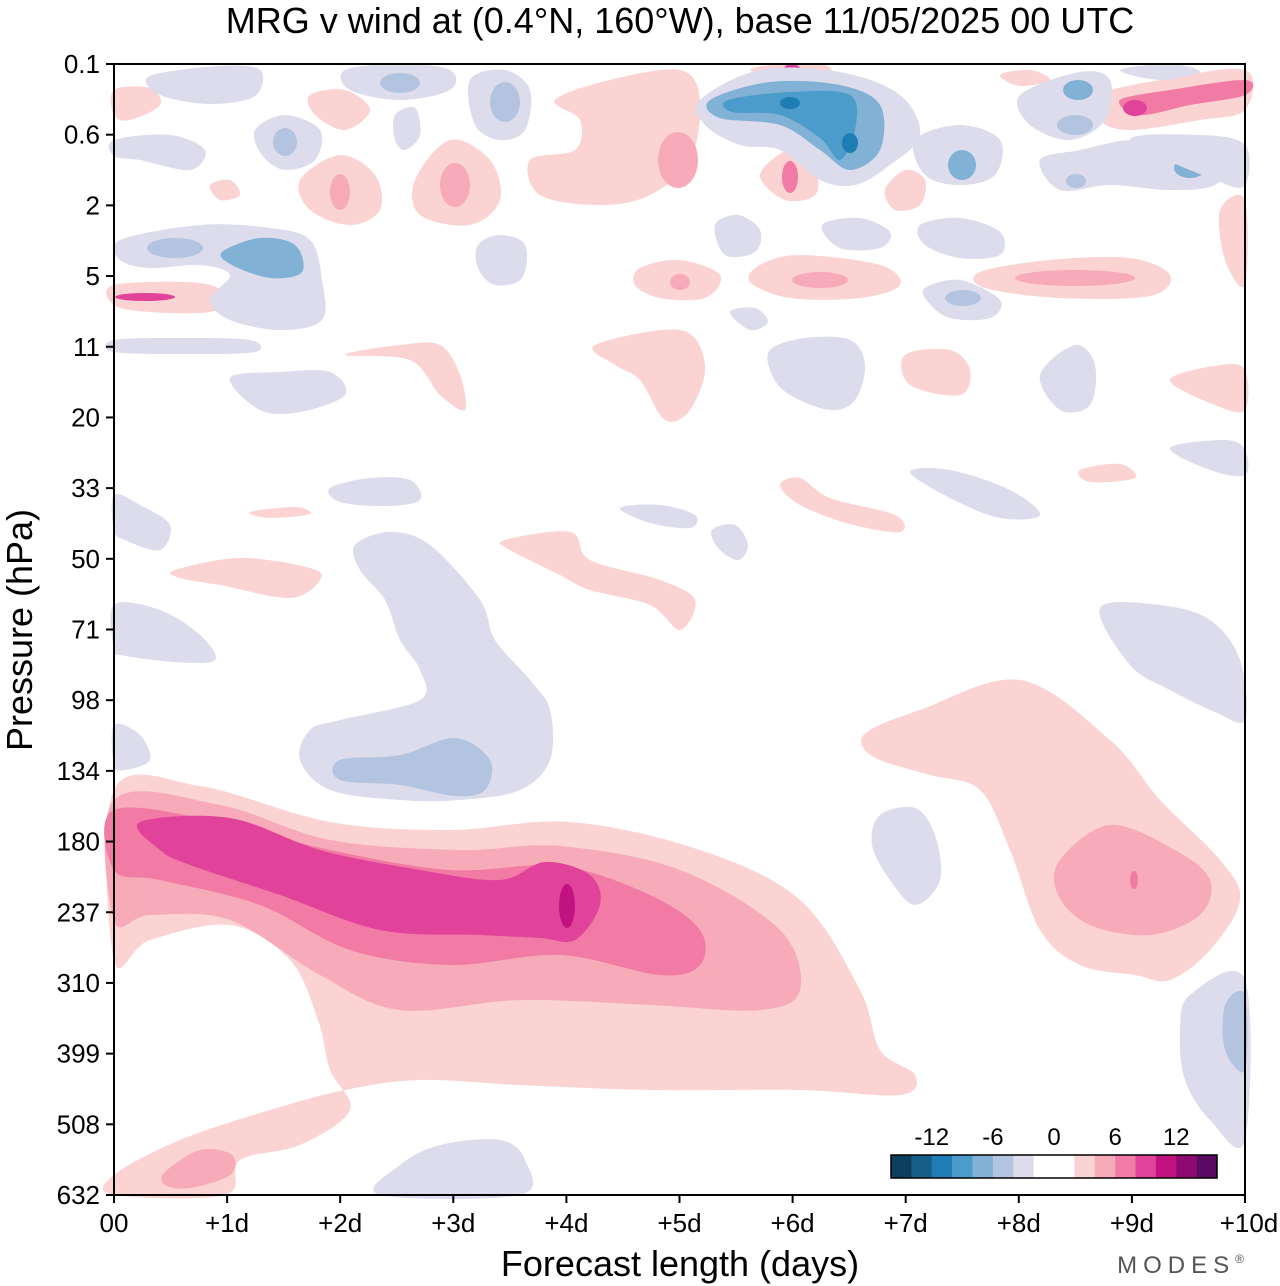  I want to click on pos-contour-up-5b, so click(340, 192).